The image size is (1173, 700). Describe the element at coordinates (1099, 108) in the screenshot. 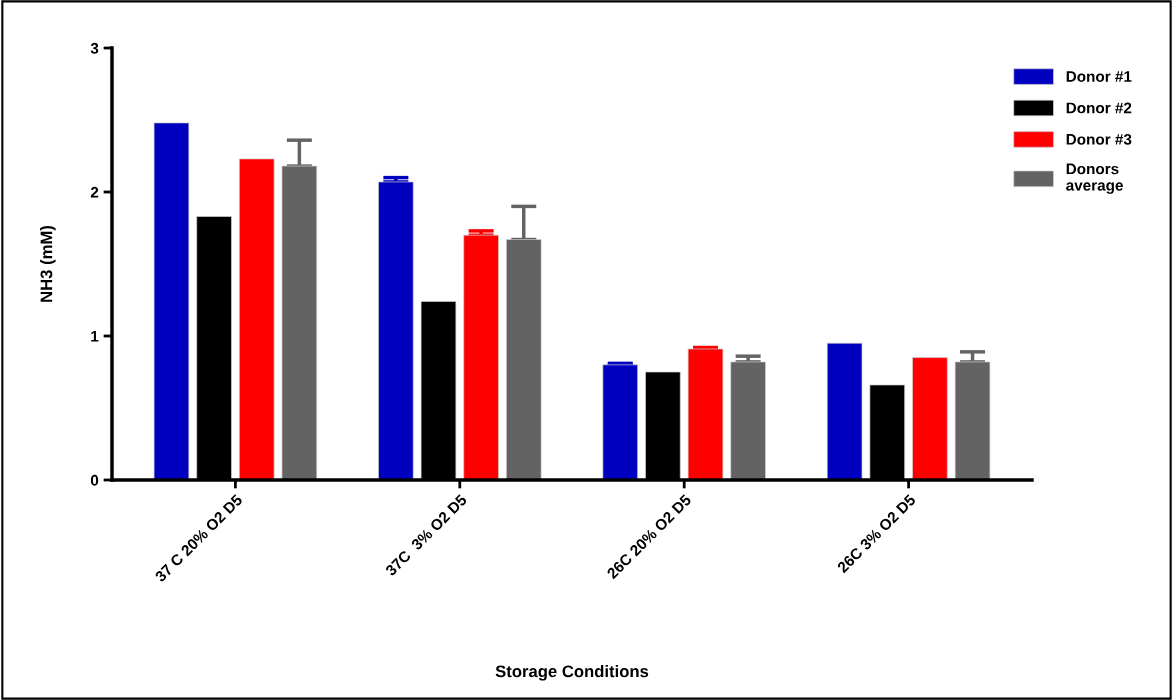

I see `legend-label: Donor #2` at that location.